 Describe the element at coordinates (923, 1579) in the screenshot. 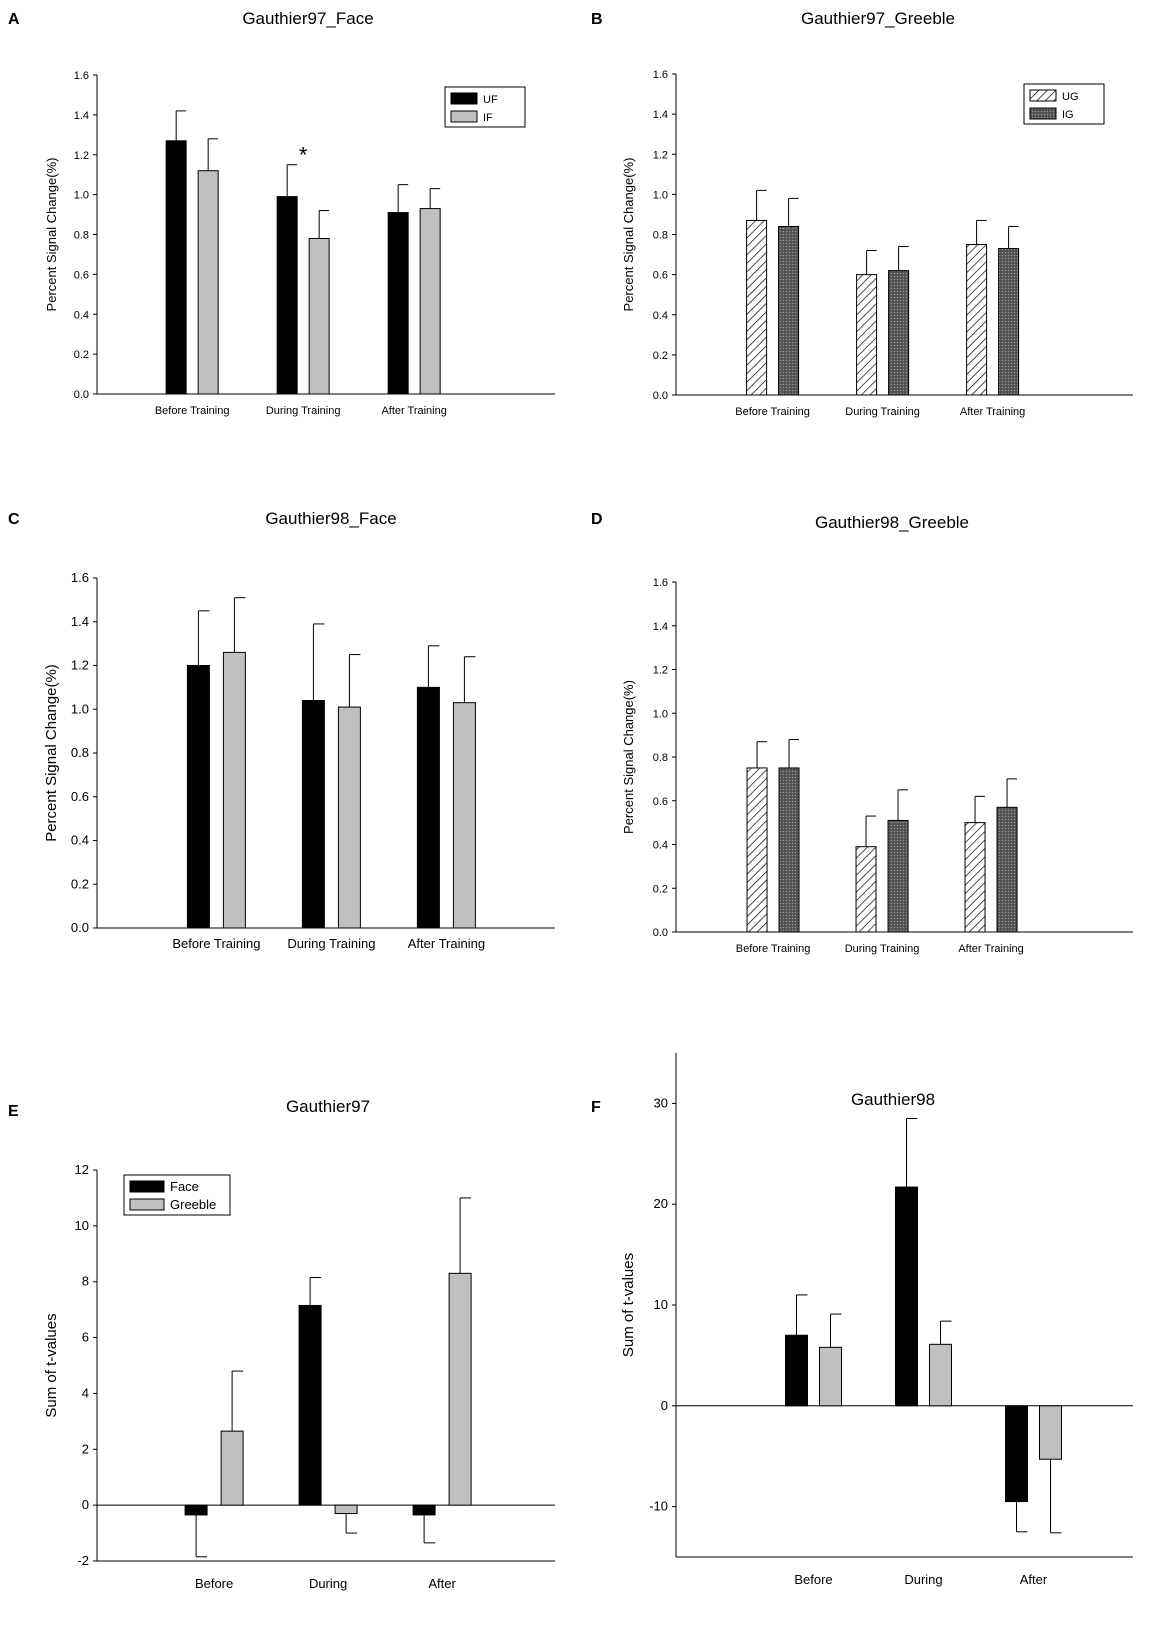

I see `x-tick-label: During` at that location.